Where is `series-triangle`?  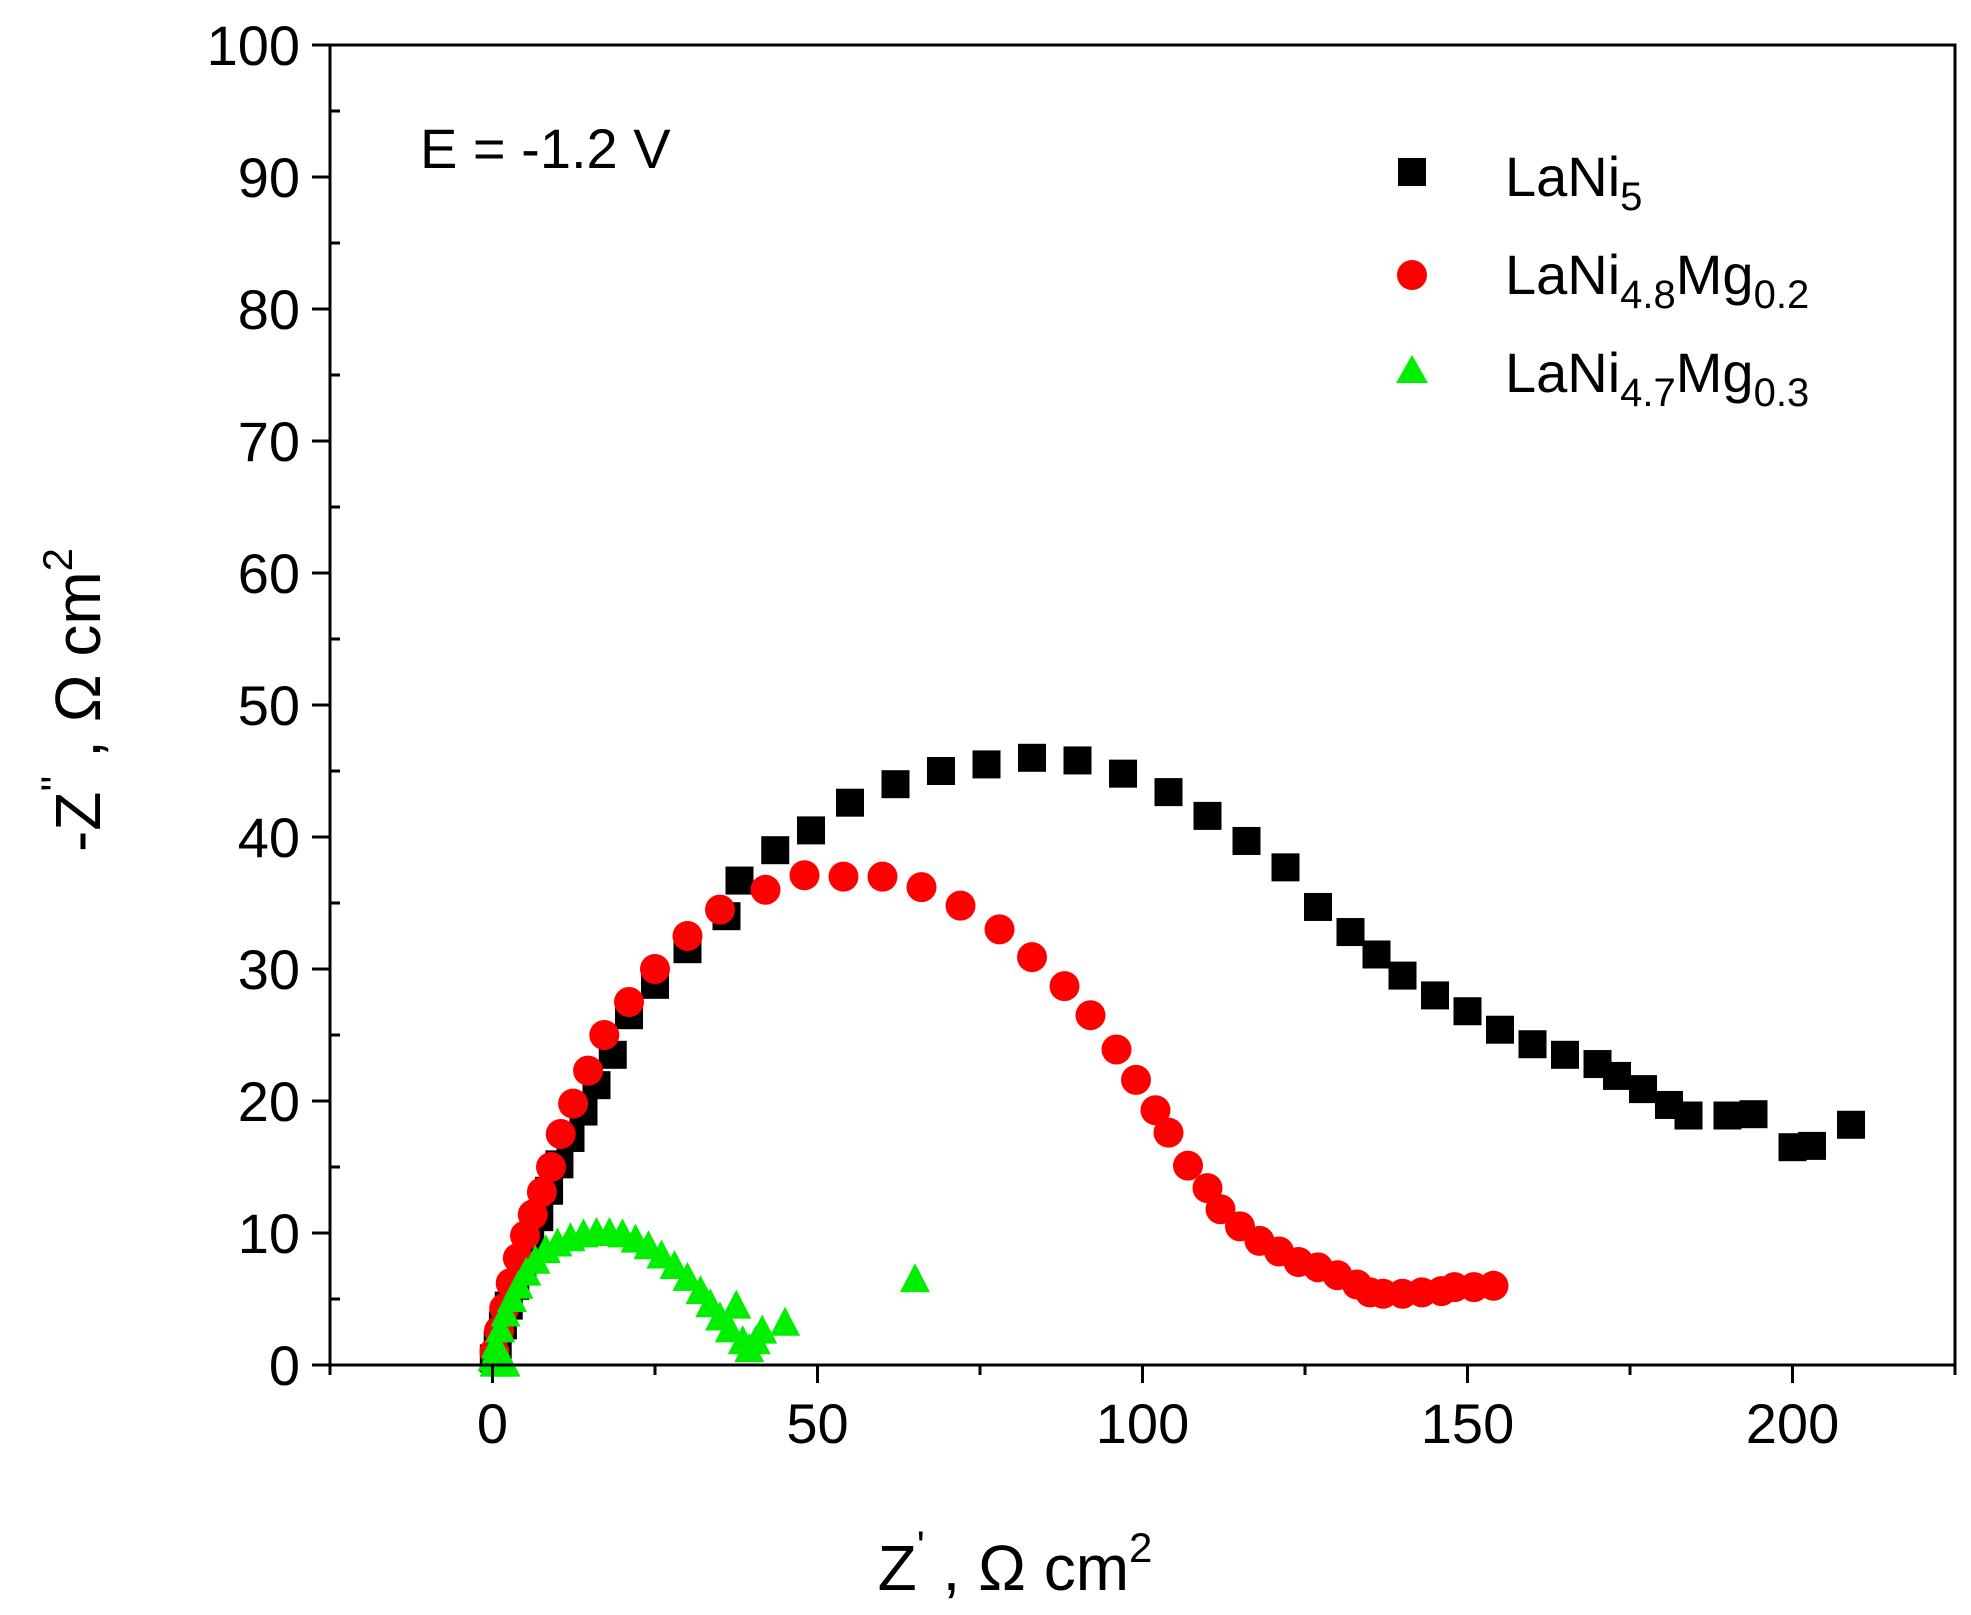 series-triangle is located at coordinates (703, 1297).